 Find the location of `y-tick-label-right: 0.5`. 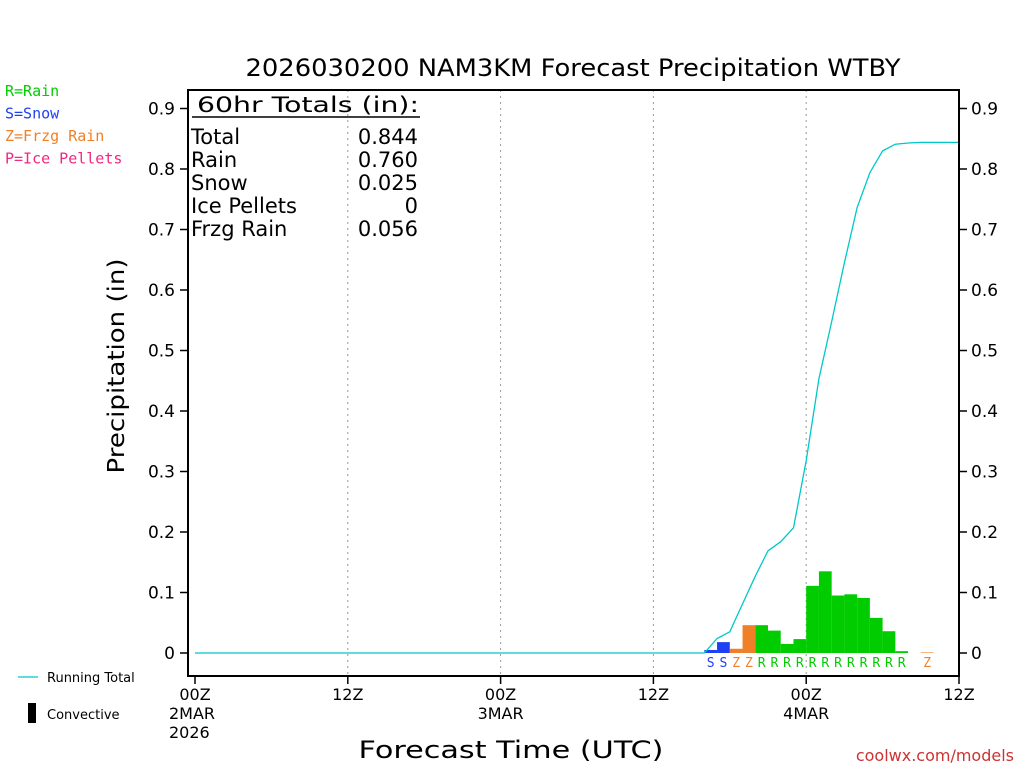

y-tick-label-right: 0.5 is located at coordinates (984, 352).